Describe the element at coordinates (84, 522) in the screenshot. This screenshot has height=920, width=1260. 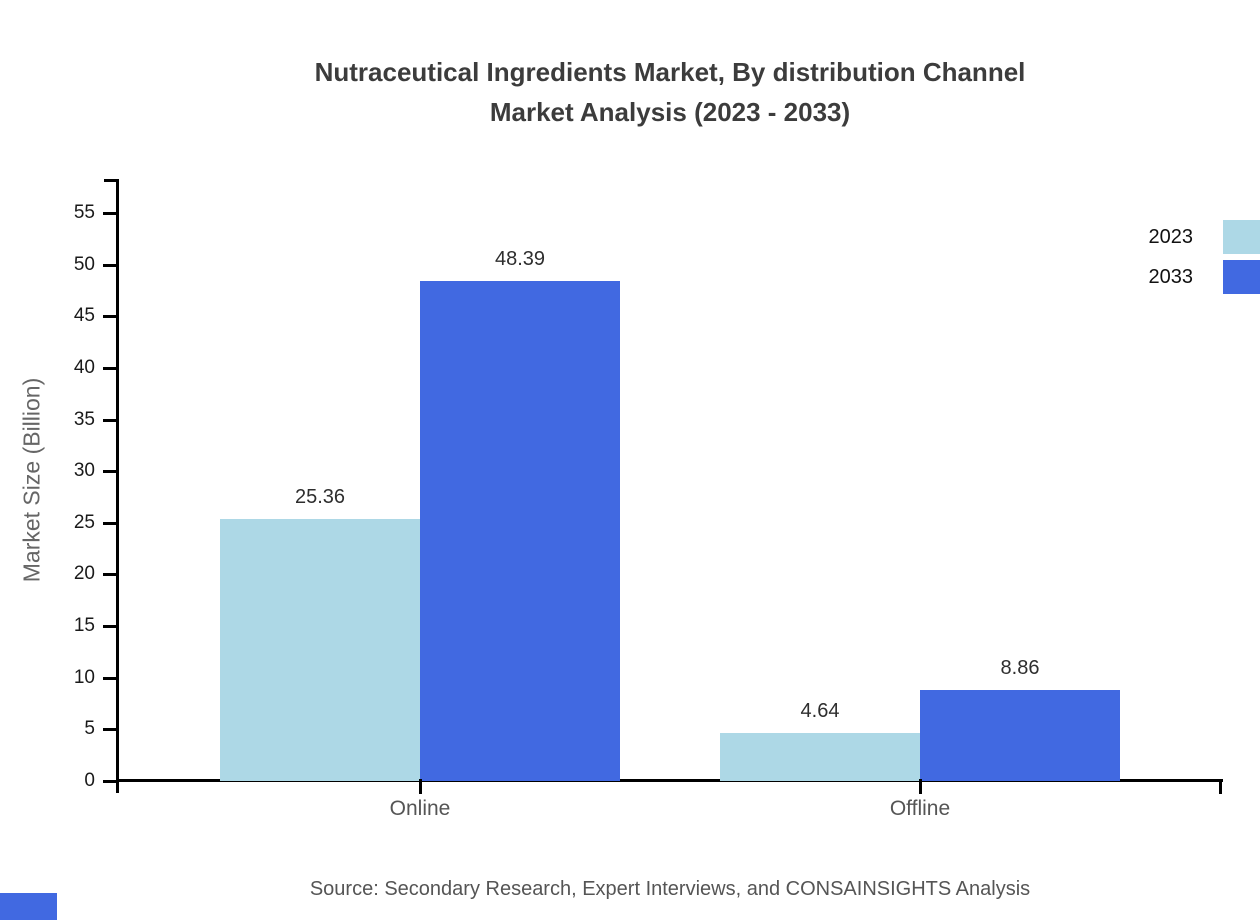
I see `y-tick-label: 25` at that location.